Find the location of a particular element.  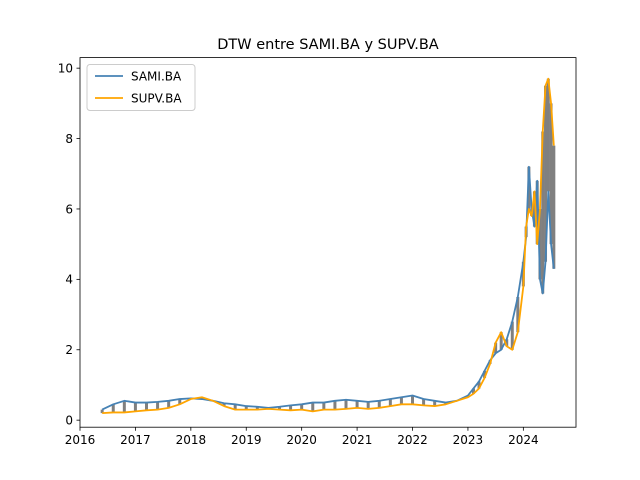

x-tick-label: 2021 is located at coordinates (357, 440).